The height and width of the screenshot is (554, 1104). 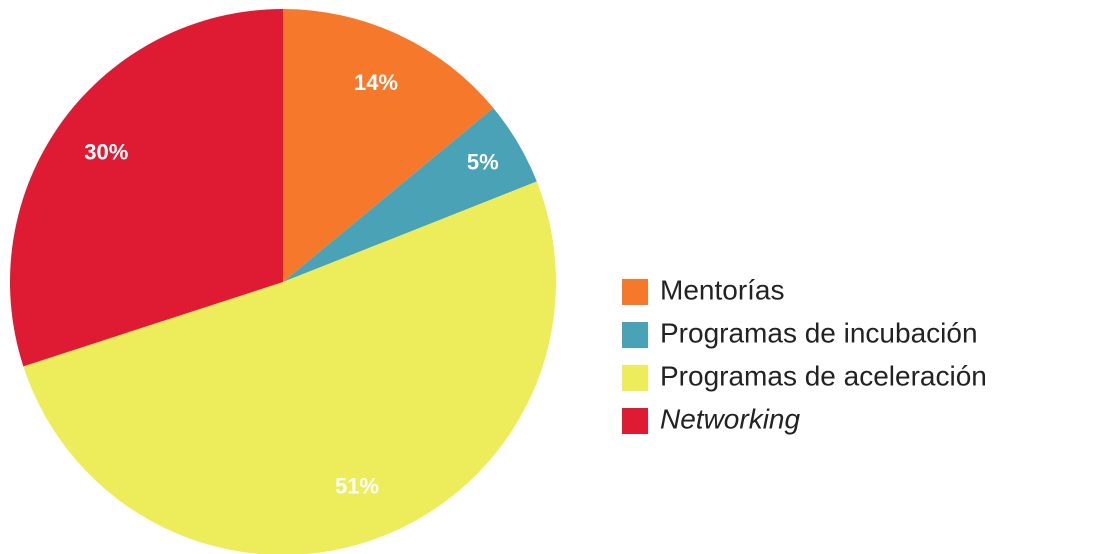 What do you see at coordinates (106, 151) in the screenshot?
I see `slice-label: 30%` at bounding box center [106, 151].